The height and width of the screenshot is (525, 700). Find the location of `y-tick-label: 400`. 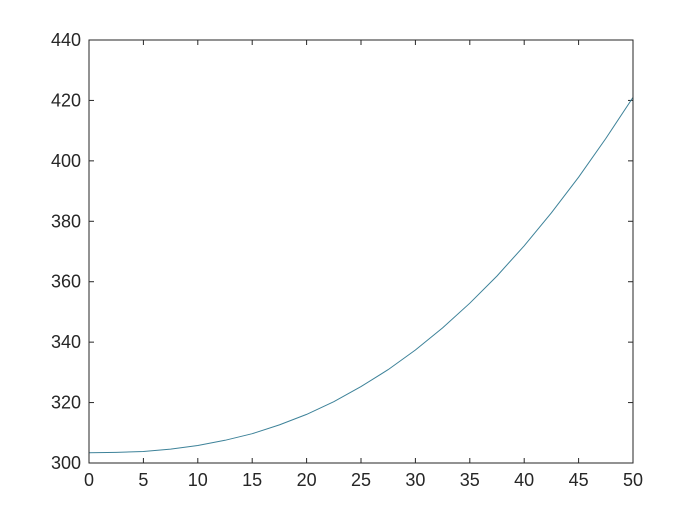

y-tick-label: 400 is located at coordinates (66, 161).